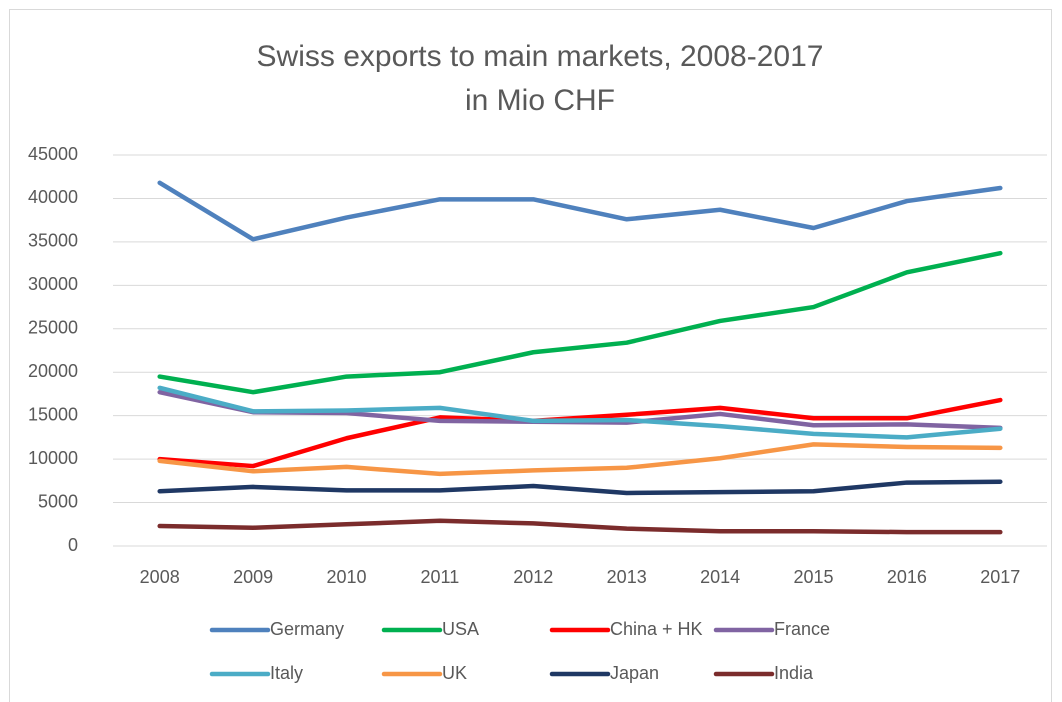 The height and width of the screenshot is (702, 1062). Describe the element at coordinates (627, 577) in the screenshot. I see `x-tick-label: 2013` at that location.